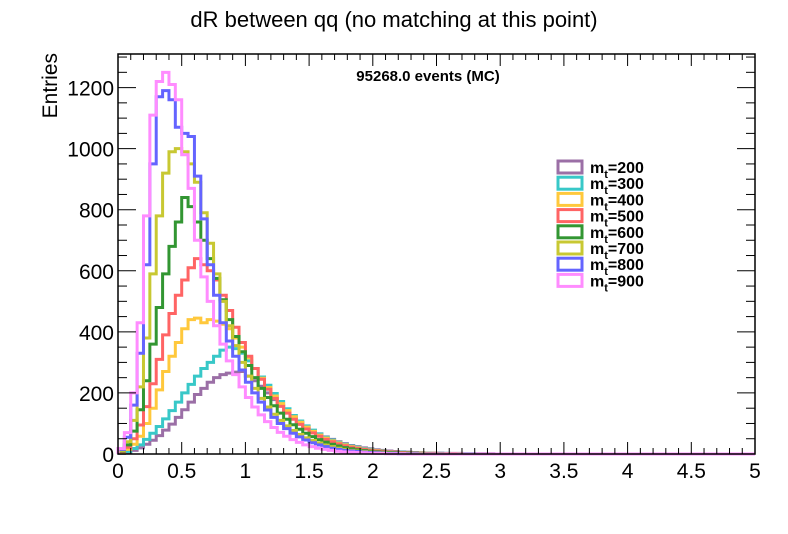 The width and height of the screenshot is (788, 534). What do you see at coordinates (181, 471) in the screenshot?
I see `x-tick-label: 0.5` at bounding box center [181, 471].